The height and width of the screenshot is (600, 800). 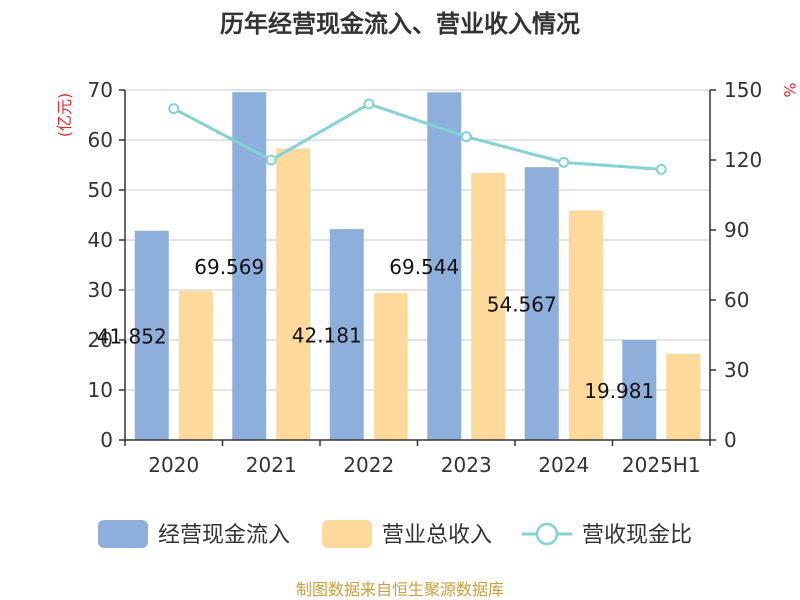 I want to click on legend-swatch-revenue, so click(x=347, y=534).